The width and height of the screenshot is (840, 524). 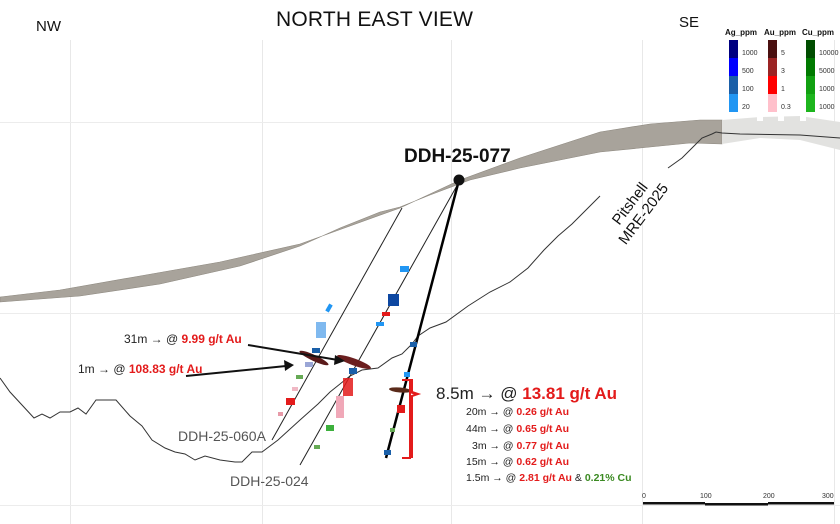 I want to click on legend-column-ag: Ag_ppm 1000 500 100 20, so click(x=741, y=70).